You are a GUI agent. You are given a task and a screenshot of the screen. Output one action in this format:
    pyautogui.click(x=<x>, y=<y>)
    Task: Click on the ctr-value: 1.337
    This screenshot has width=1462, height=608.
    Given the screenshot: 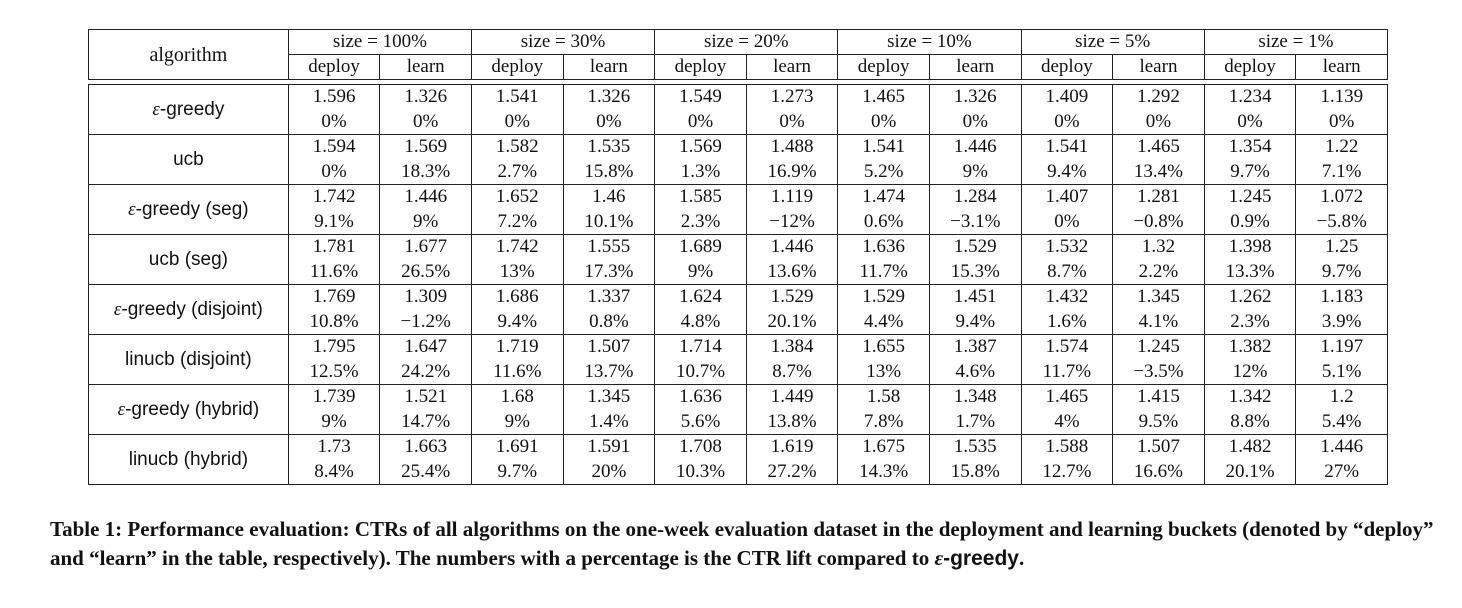 What is the action you would take?
    pyautogui.click(x=609, y=296)
    